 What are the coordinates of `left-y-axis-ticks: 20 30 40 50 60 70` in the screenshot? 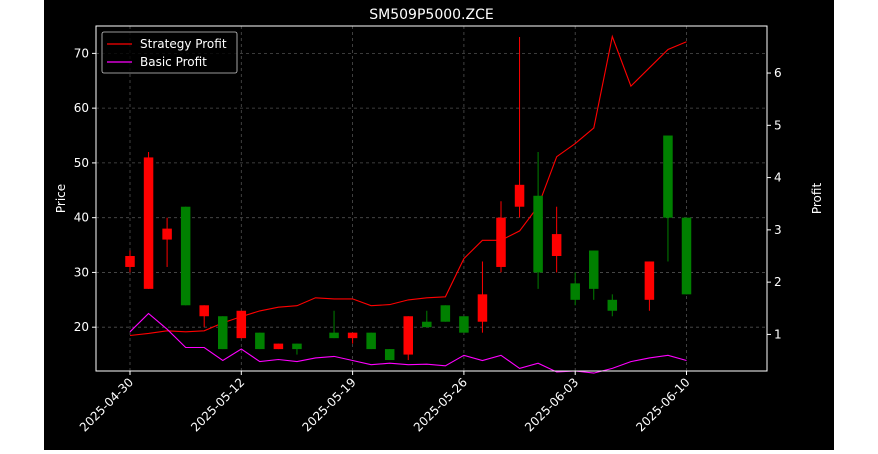 It's located at (85, 190).